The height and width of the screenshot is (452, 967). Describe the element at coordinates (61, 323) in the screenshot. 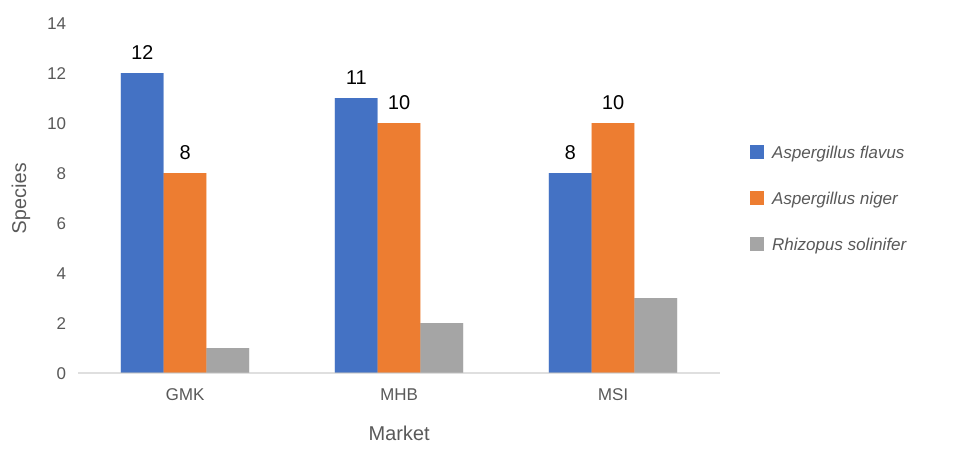

I see `y-tick-label: 2` at that location.